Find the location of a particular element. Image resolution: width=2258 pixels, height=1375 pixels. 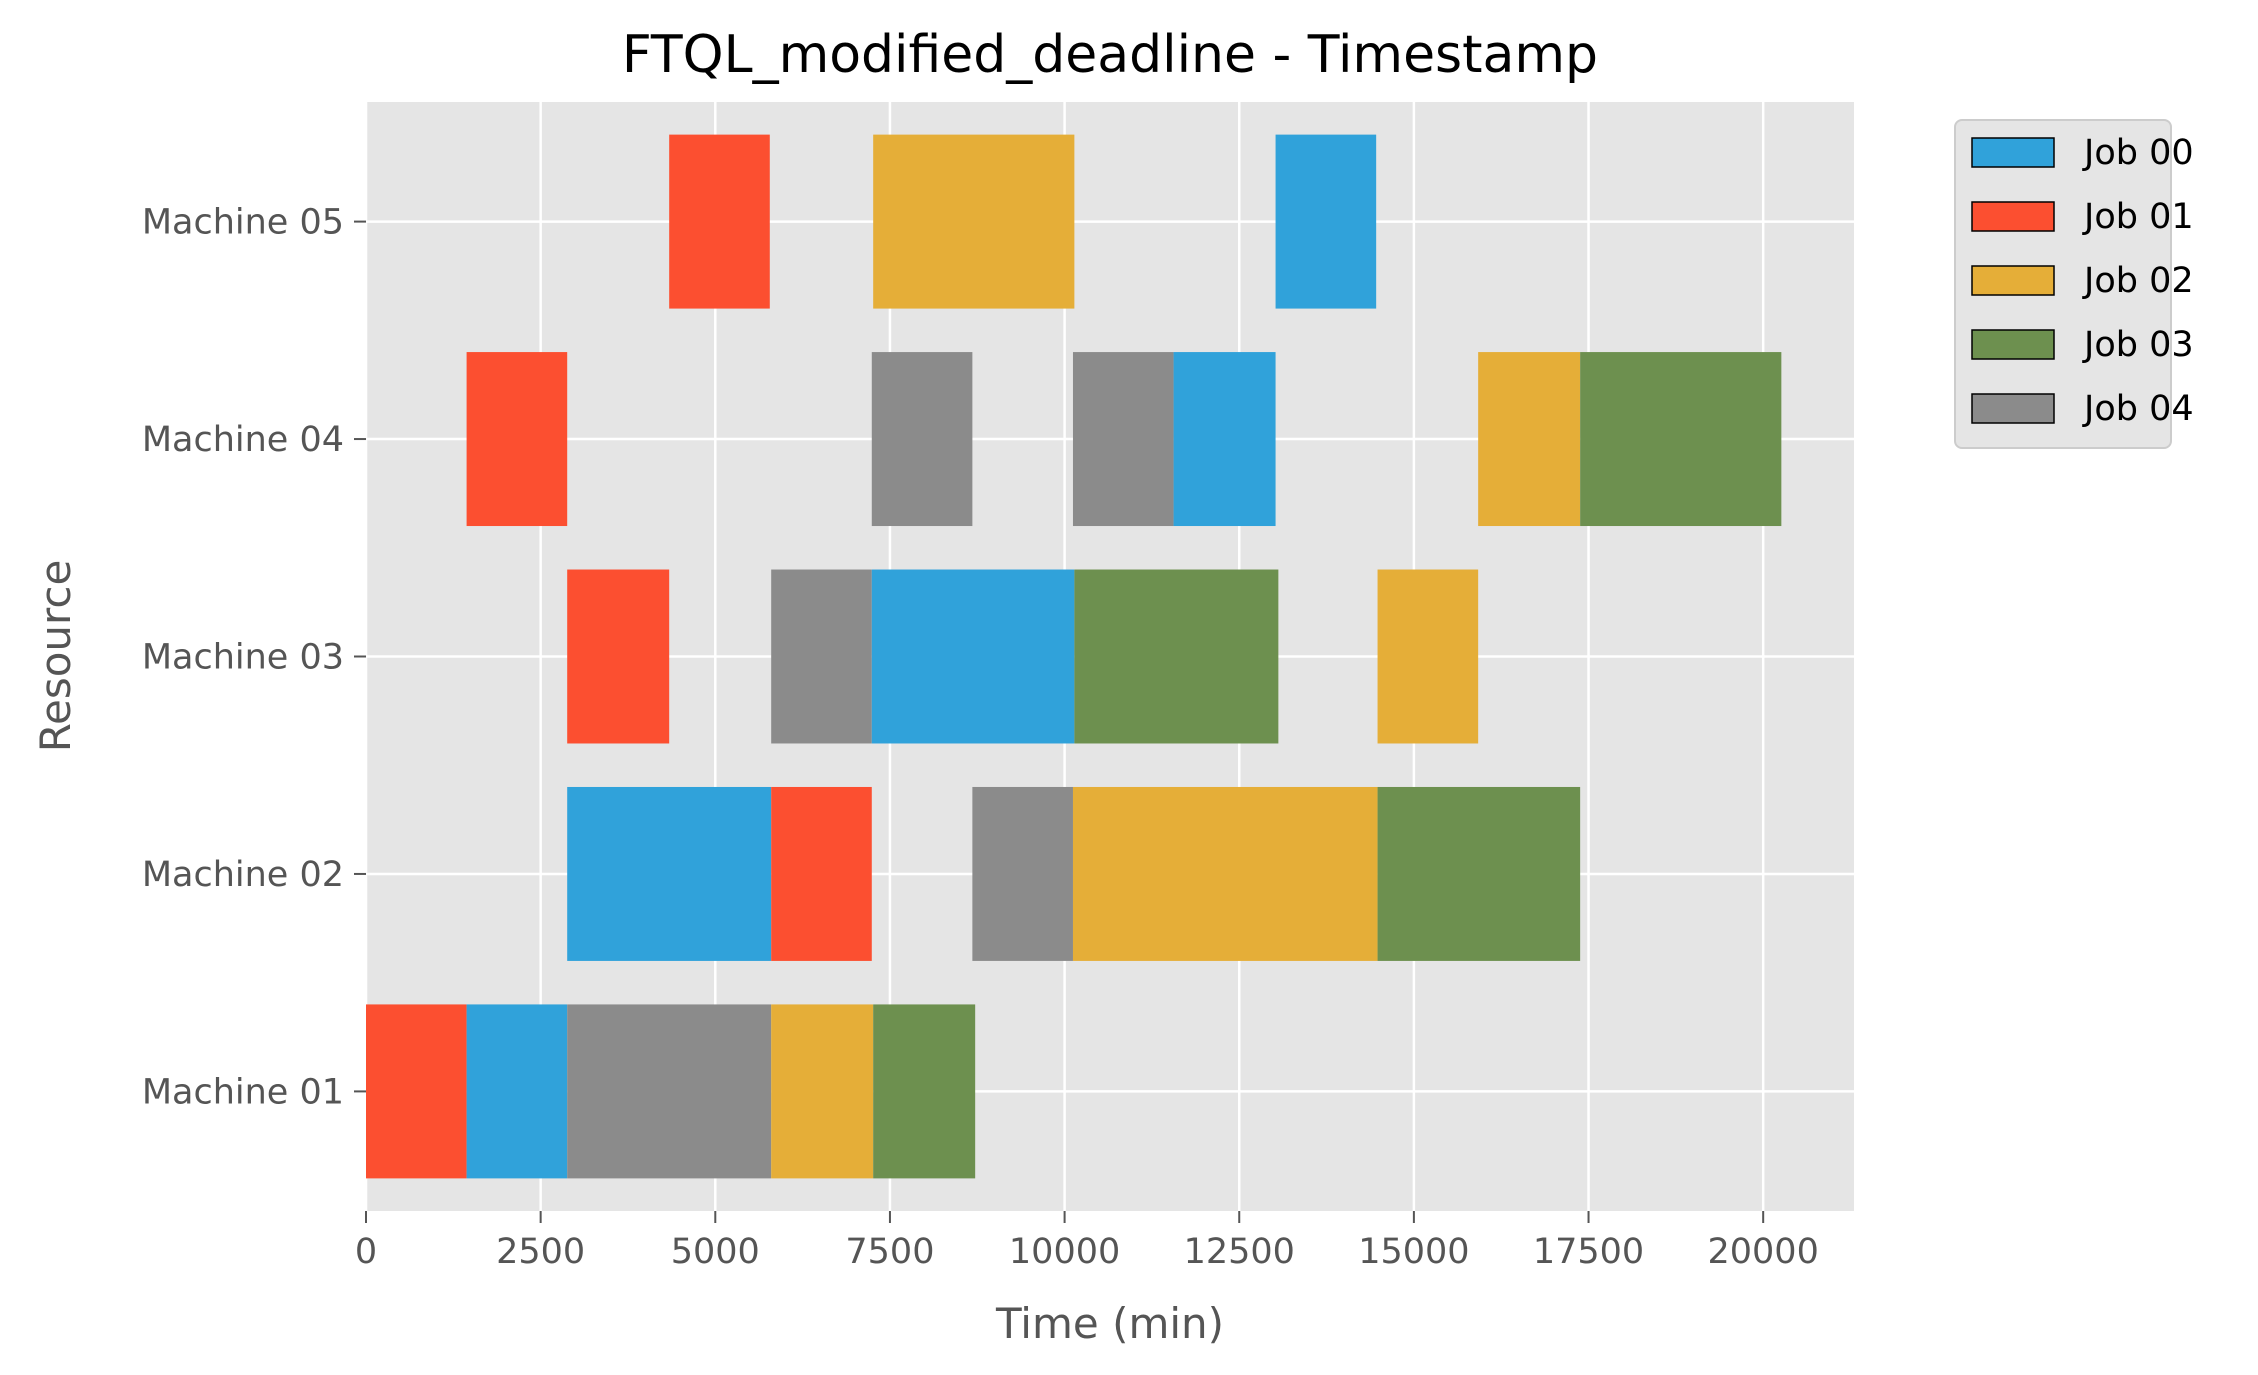

x-tick-label: 12500 is located at coordinates (1239, 1252).